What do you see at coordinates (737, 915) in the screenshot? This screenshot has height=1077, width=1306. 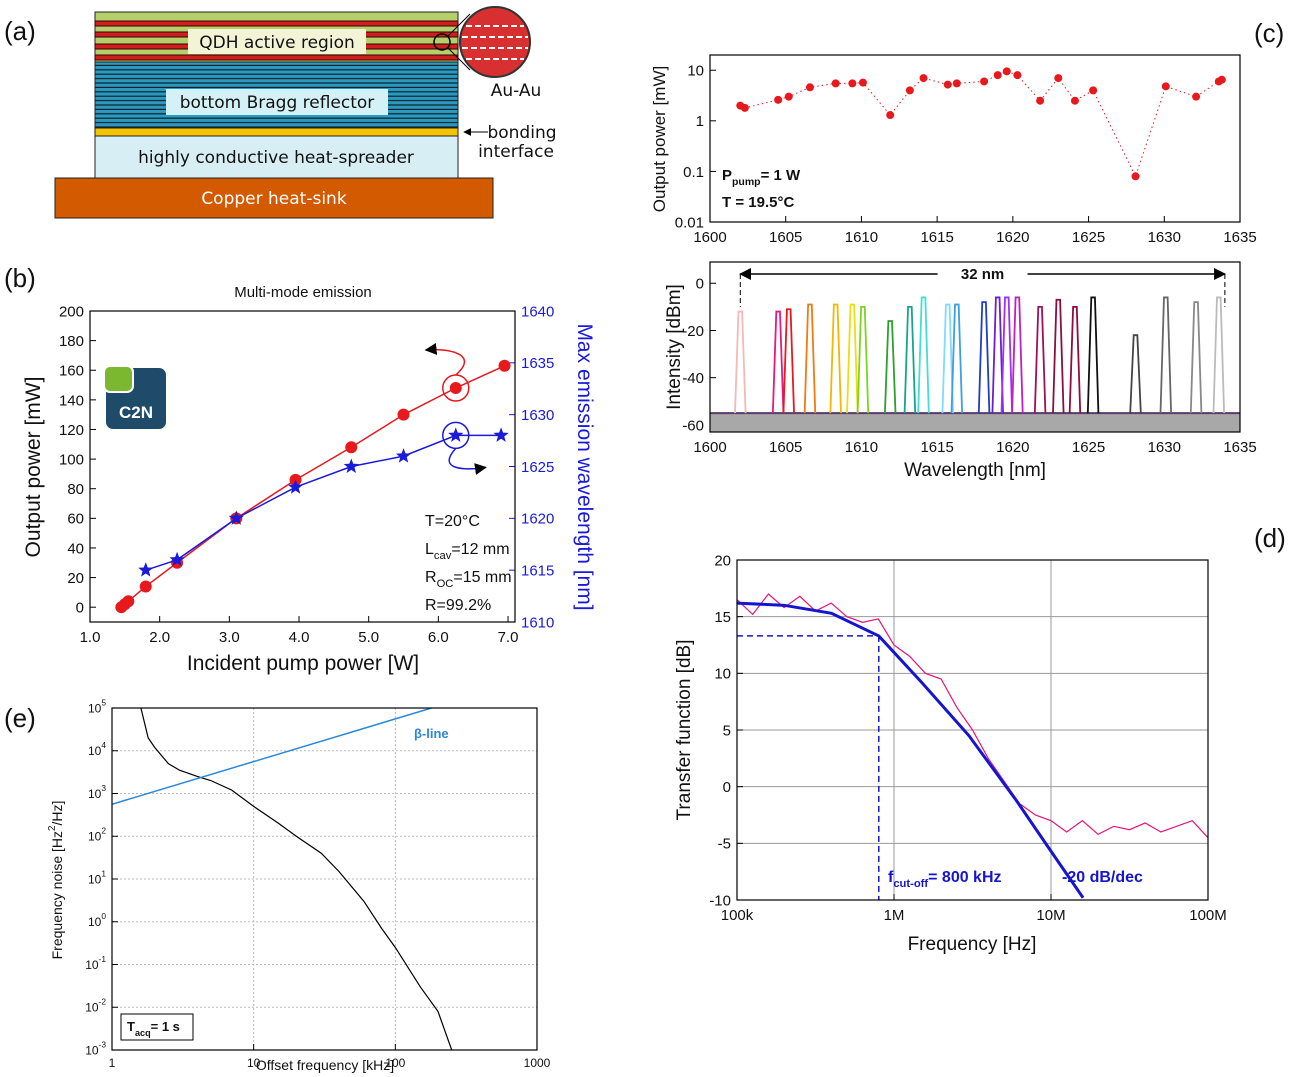 I see `x-tick-label-part: 100k` at bounding box center [737, 915].